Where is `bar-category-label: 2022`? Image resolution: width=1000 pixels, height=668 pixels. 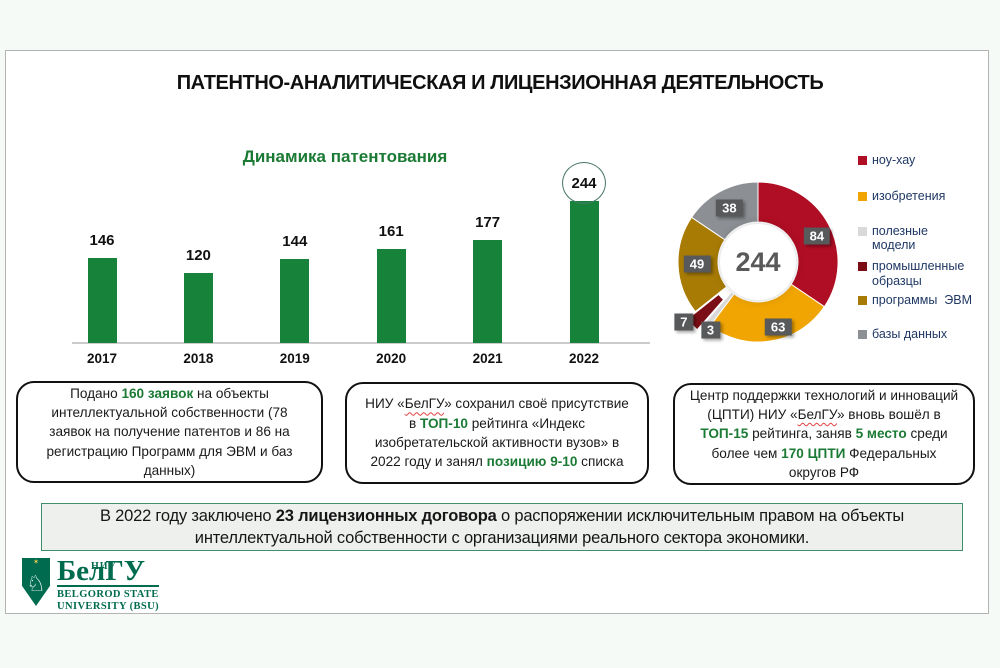
bar-category-label: 2022 is located at coordinates (584, 358).